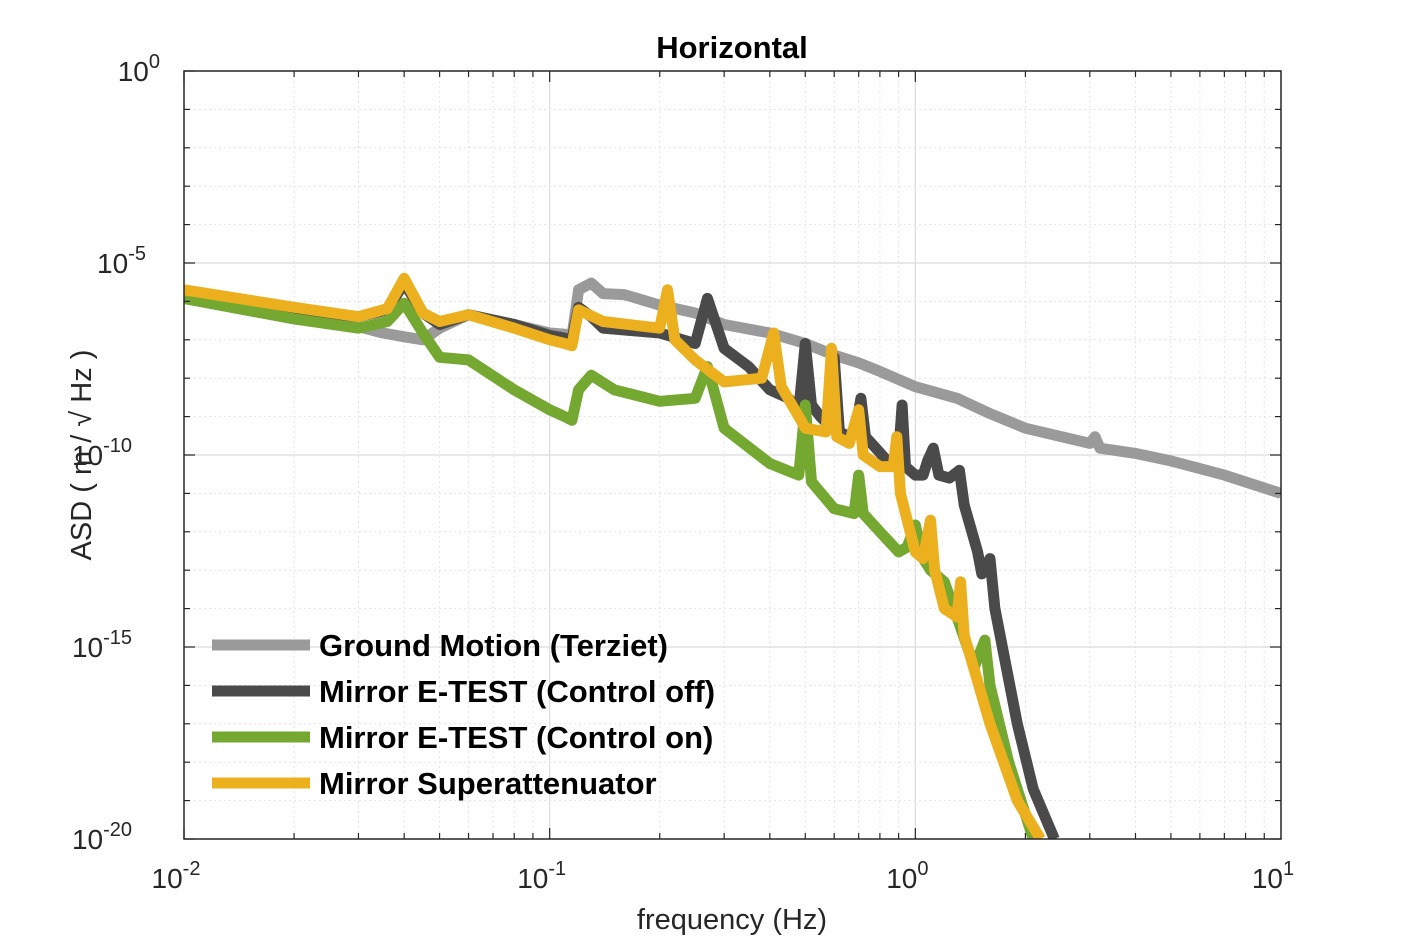 This screenshot has width=1417, height=945. Describe the element at coordinates (117, 638) in the screenshot. I see `tick-exponent: -15` at that location.